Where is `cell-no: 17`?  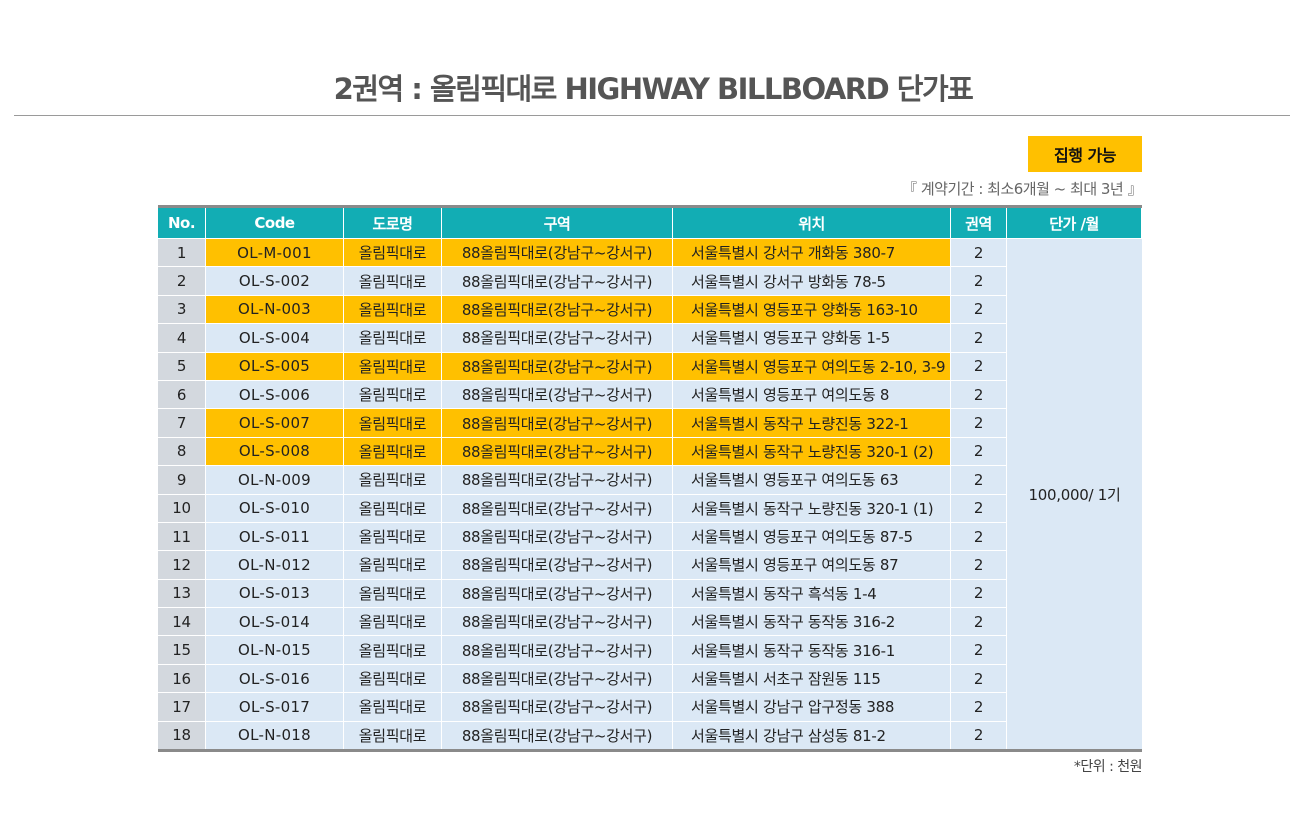 cell-no: 17 is located at coordinates (182, 706).